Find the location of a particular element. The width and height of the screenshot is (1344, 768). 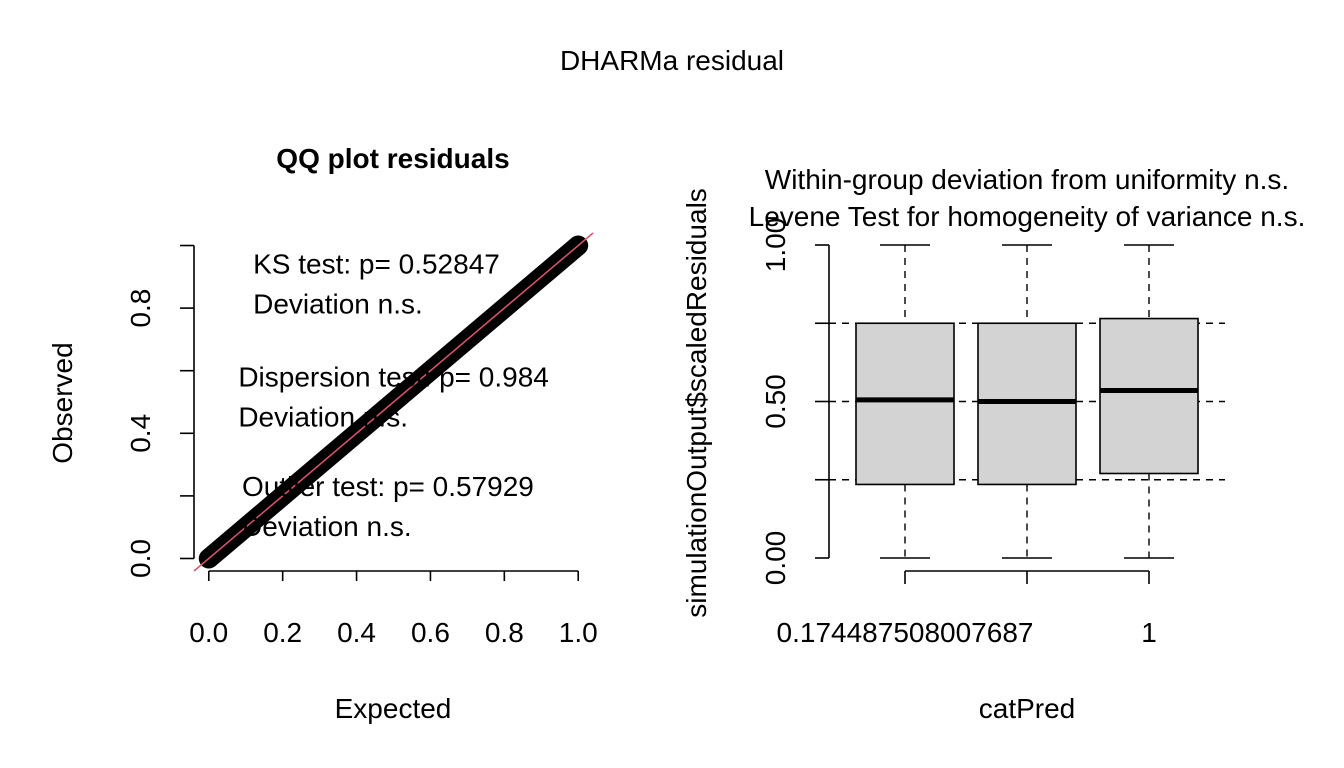

qq-annotation-line: KS test: p= 0.52847 is located at coordinates (376, 264).